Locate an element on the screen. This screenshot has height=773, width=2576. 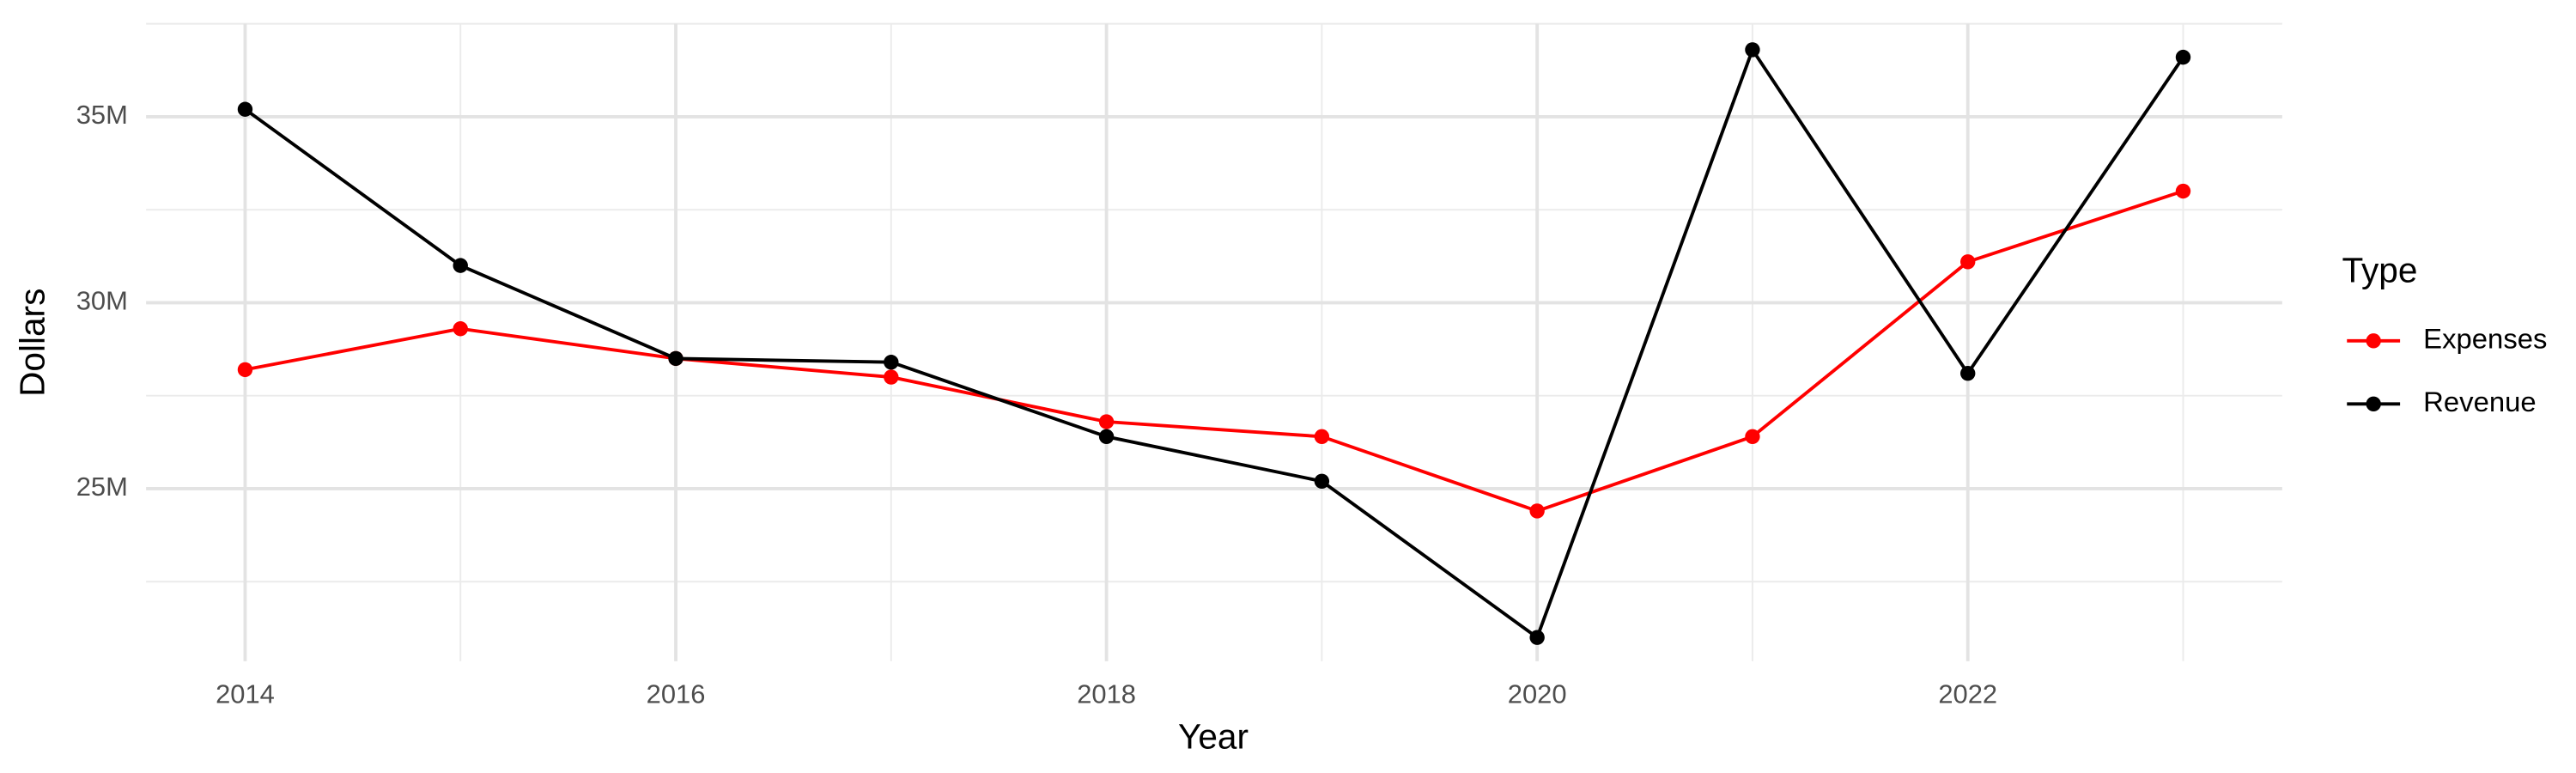
x-tick-label: 2022 is located at coordinates (1967, 694).